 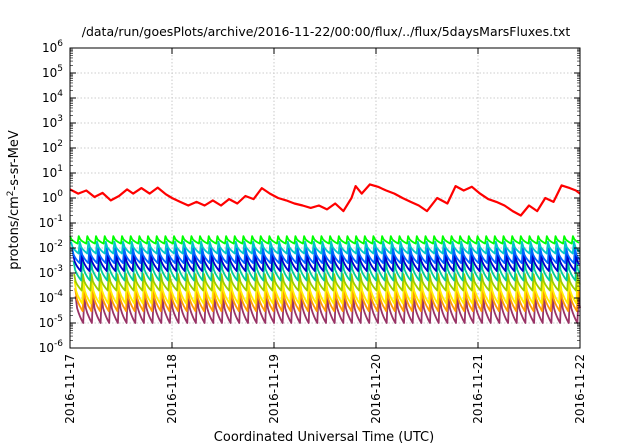 What do you see at coordinates (52, 122) in the screenshot?
I see `y-tick-label: 10³` at bounding box center [52, 122].